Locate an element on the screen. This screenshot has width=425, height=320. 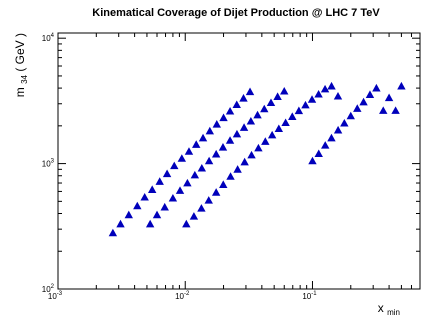
x-axis-label-sub: min is located at coordinates (393, 312).